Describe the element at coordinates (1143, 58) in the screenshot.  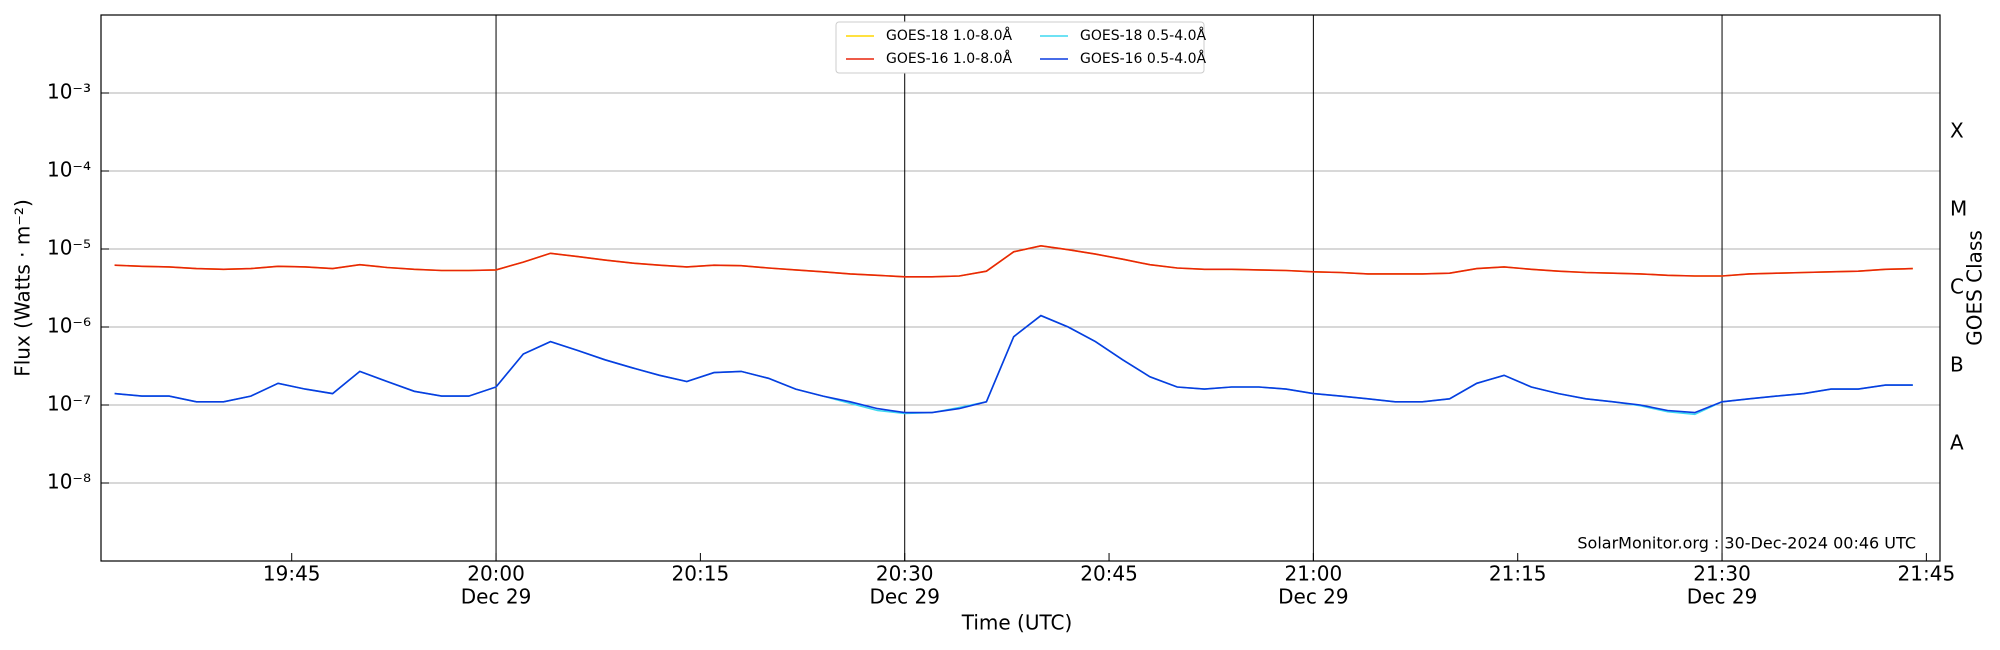
I see `legend-label: GOES-16 0.5-4.0Å` at that location.